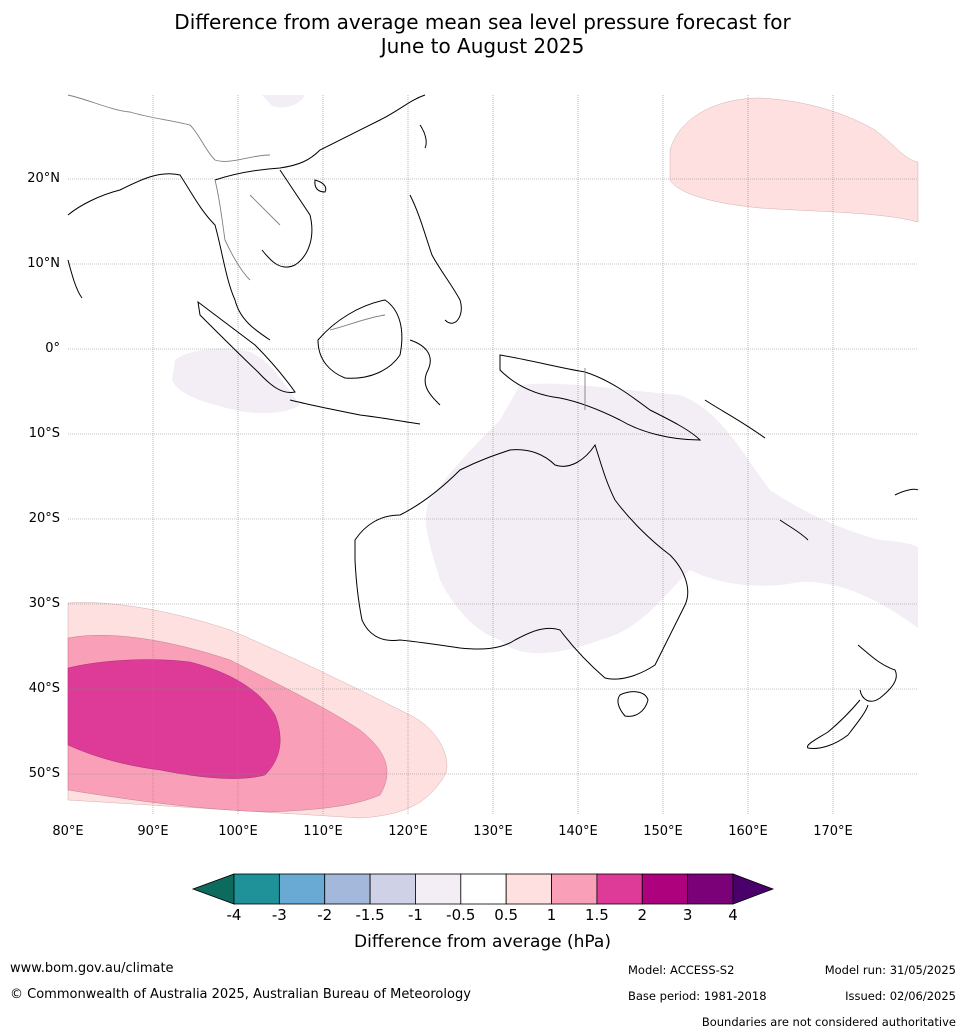 Image resolution: width=965 pixels, height=1035 pixels. Describe the element at coordinates (52, 348) in the screenshot. I see `lat-label-0: 0°` at that location.